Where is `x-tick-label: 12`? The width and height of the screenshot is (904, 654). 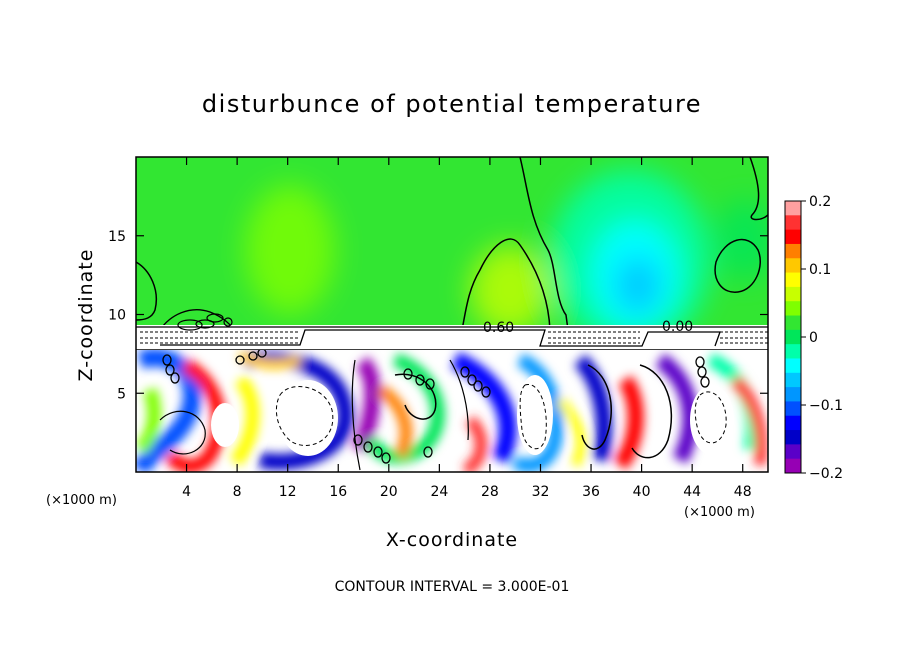 x-tick-label: 12 is located at coordinates (288, 492).